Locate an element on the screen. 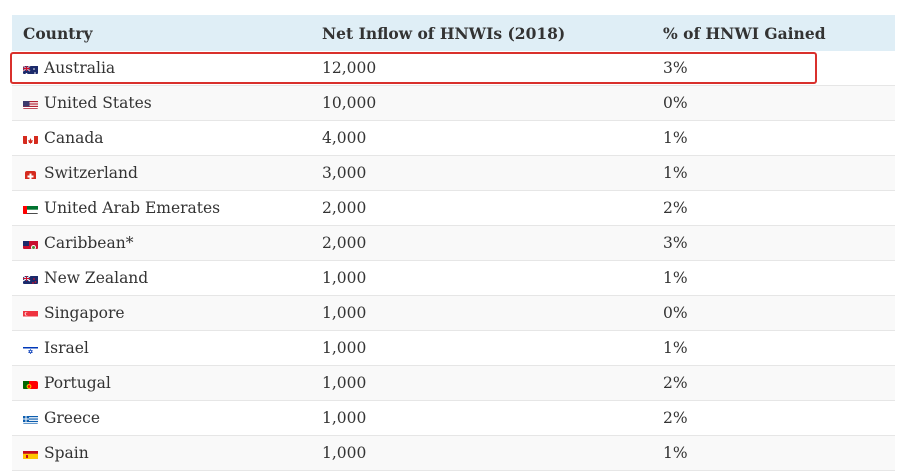 The height and width of the screenshot is (476, 924). country-name: Portugal is located at coordinates (77, 383).